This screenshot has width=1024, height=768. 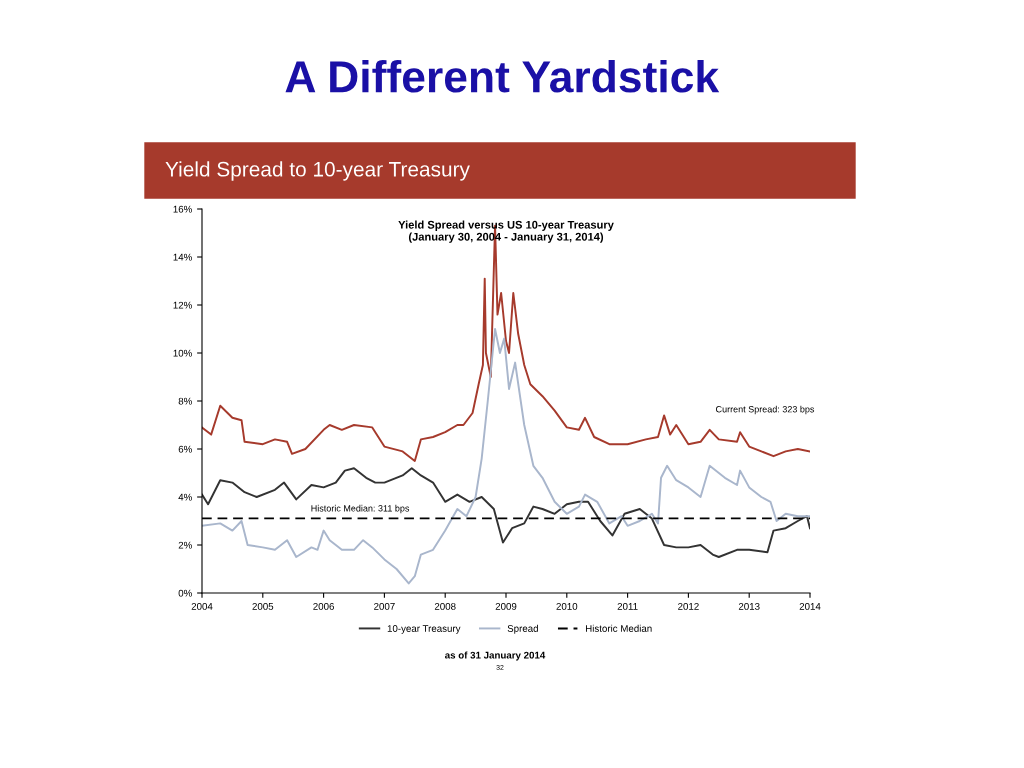 What do you see at coordinates (688, 606) in the screenshot?
I see `x-tick-label: 2012` at bounding box center [688, 606].